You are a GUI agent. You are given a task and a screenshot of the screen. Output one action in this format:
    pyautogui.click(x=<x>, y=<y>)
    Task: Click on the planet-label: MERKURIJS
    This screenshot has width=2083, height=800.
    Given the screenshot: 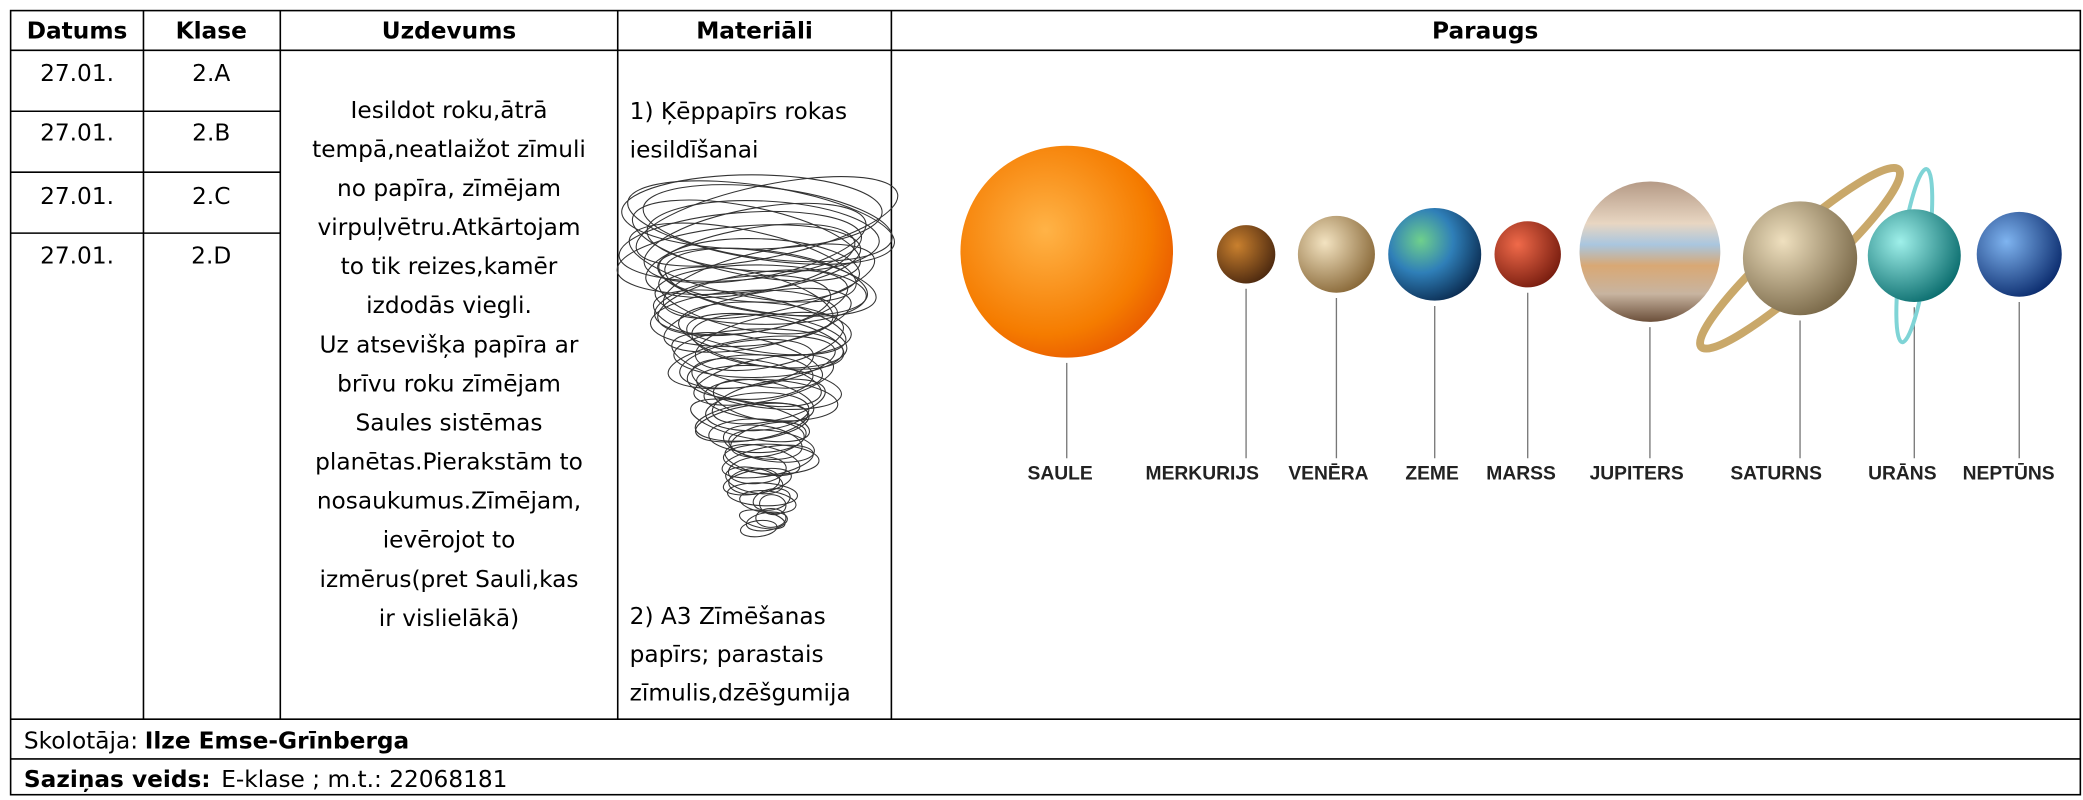 What is the action you would take?
    pyautogui.click(x=1203, y=473)
    